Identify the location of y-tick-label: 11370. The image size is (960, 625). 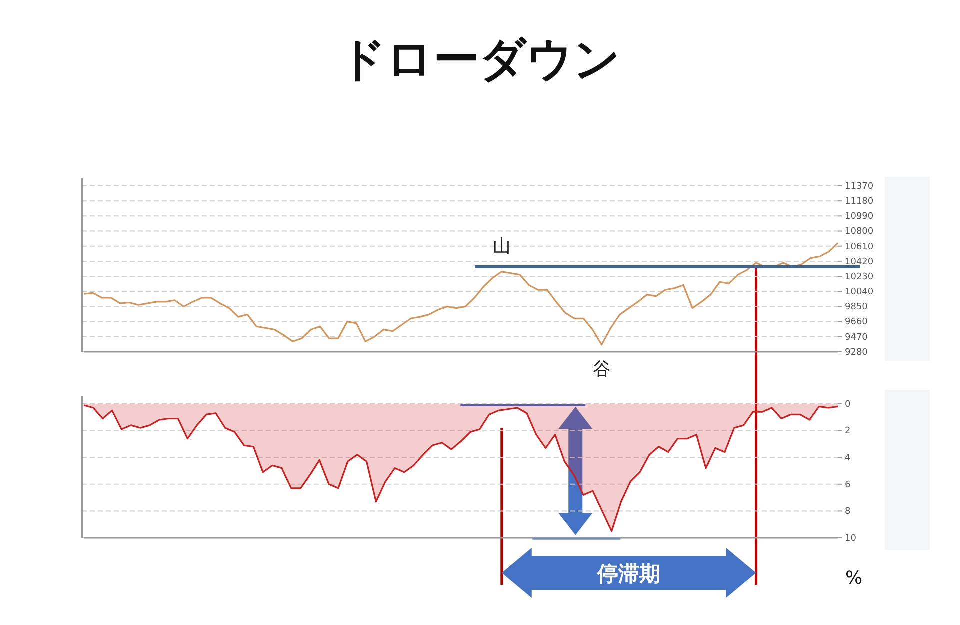
(859, 187).